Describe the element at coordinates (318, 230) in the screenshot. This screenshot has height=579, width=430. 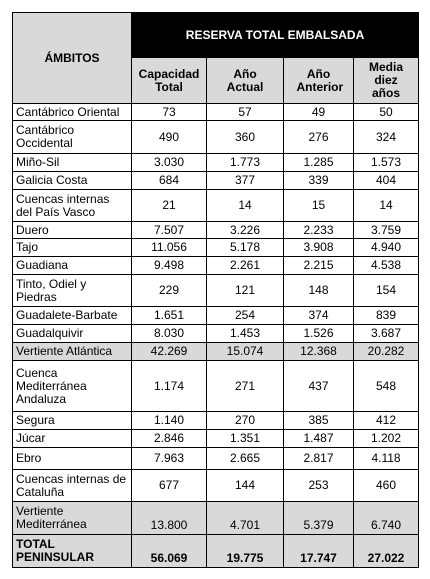
I see `cell-value: 2.233` at that location.